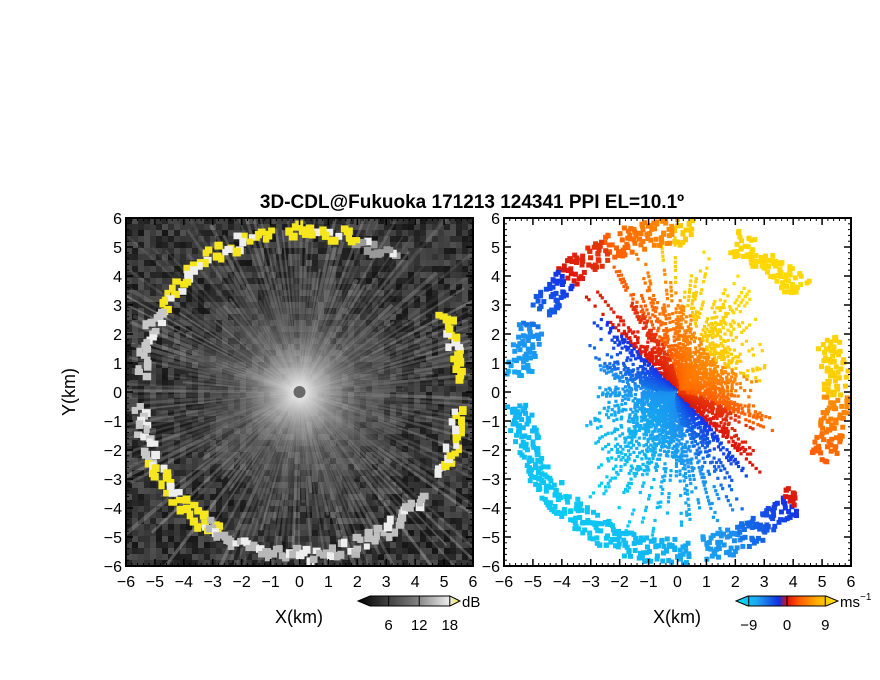 Image resolution: width=880 pixels, height=680 pixels. I want to click on y-tick-label: 0, so click(117, 393).